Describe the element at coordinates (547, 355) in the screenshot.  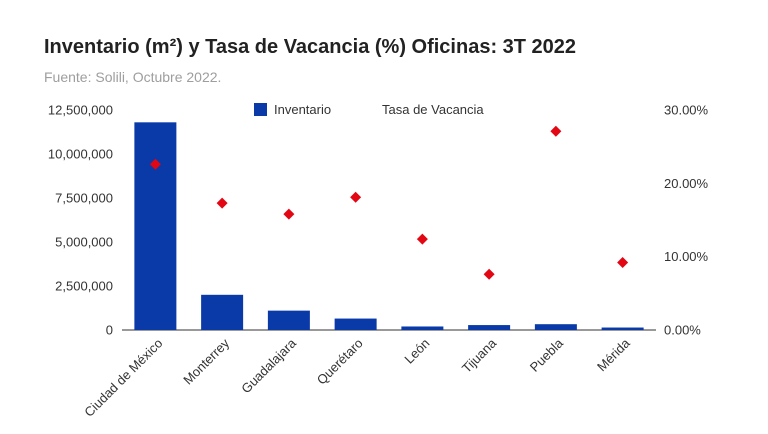
I see `category-label: Puebla` at that location.